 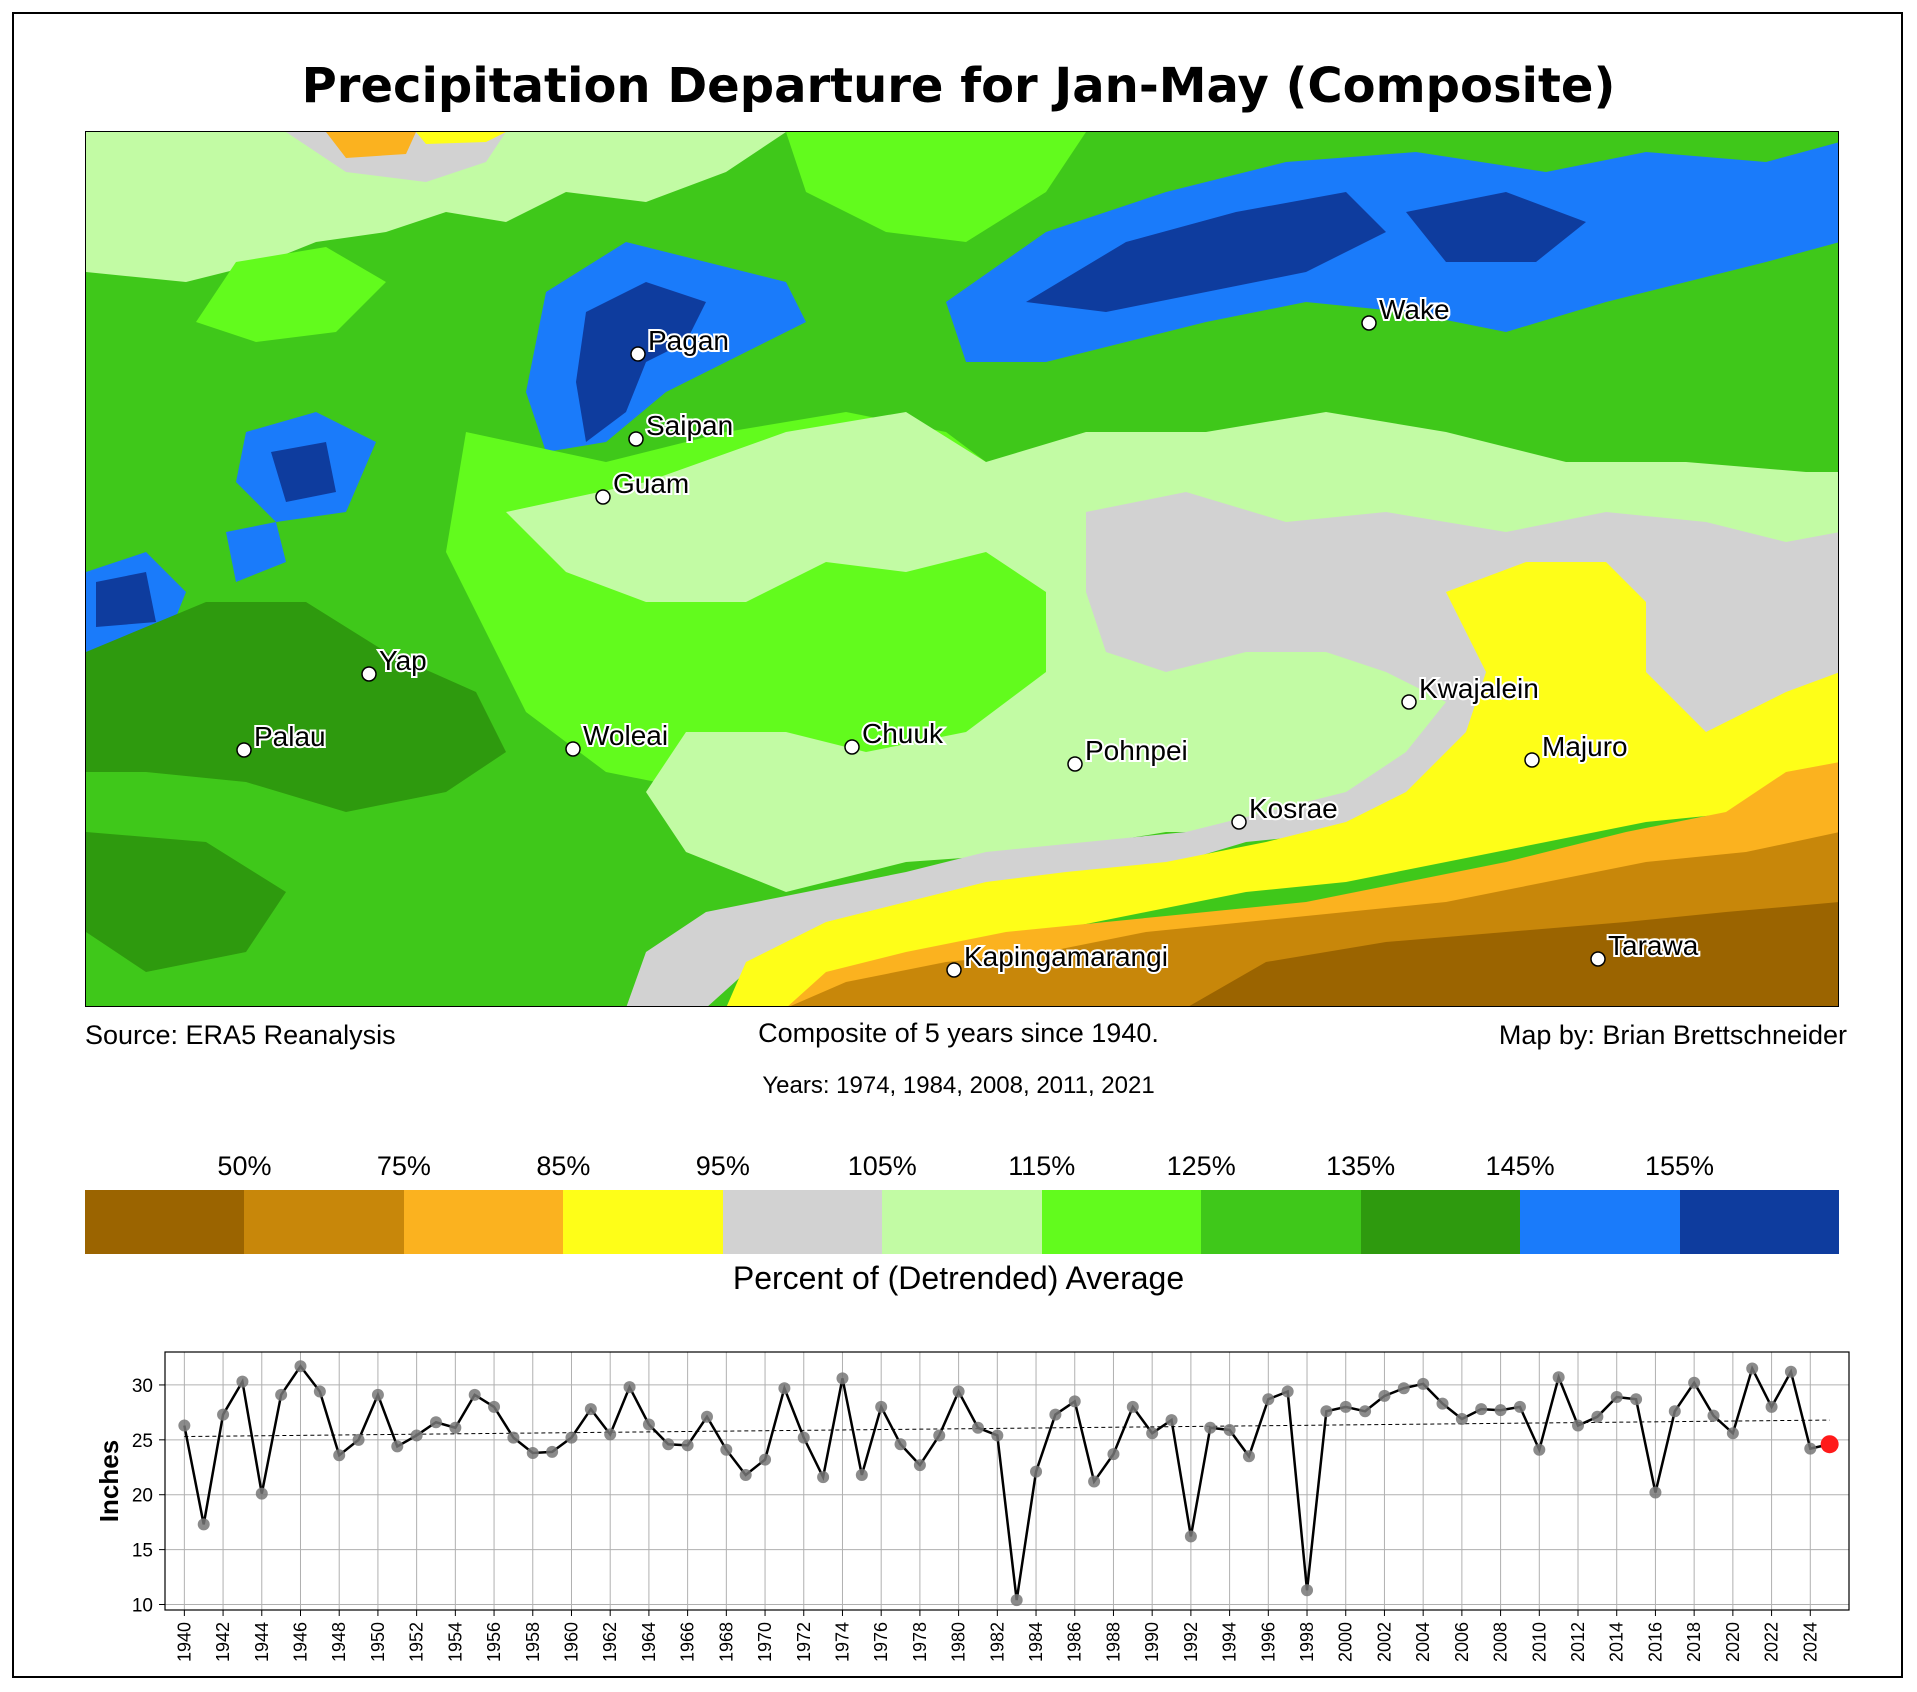 I want to click on place-label-kapingamarangi: Kapingamarangi, so click(x=1066, y=956).